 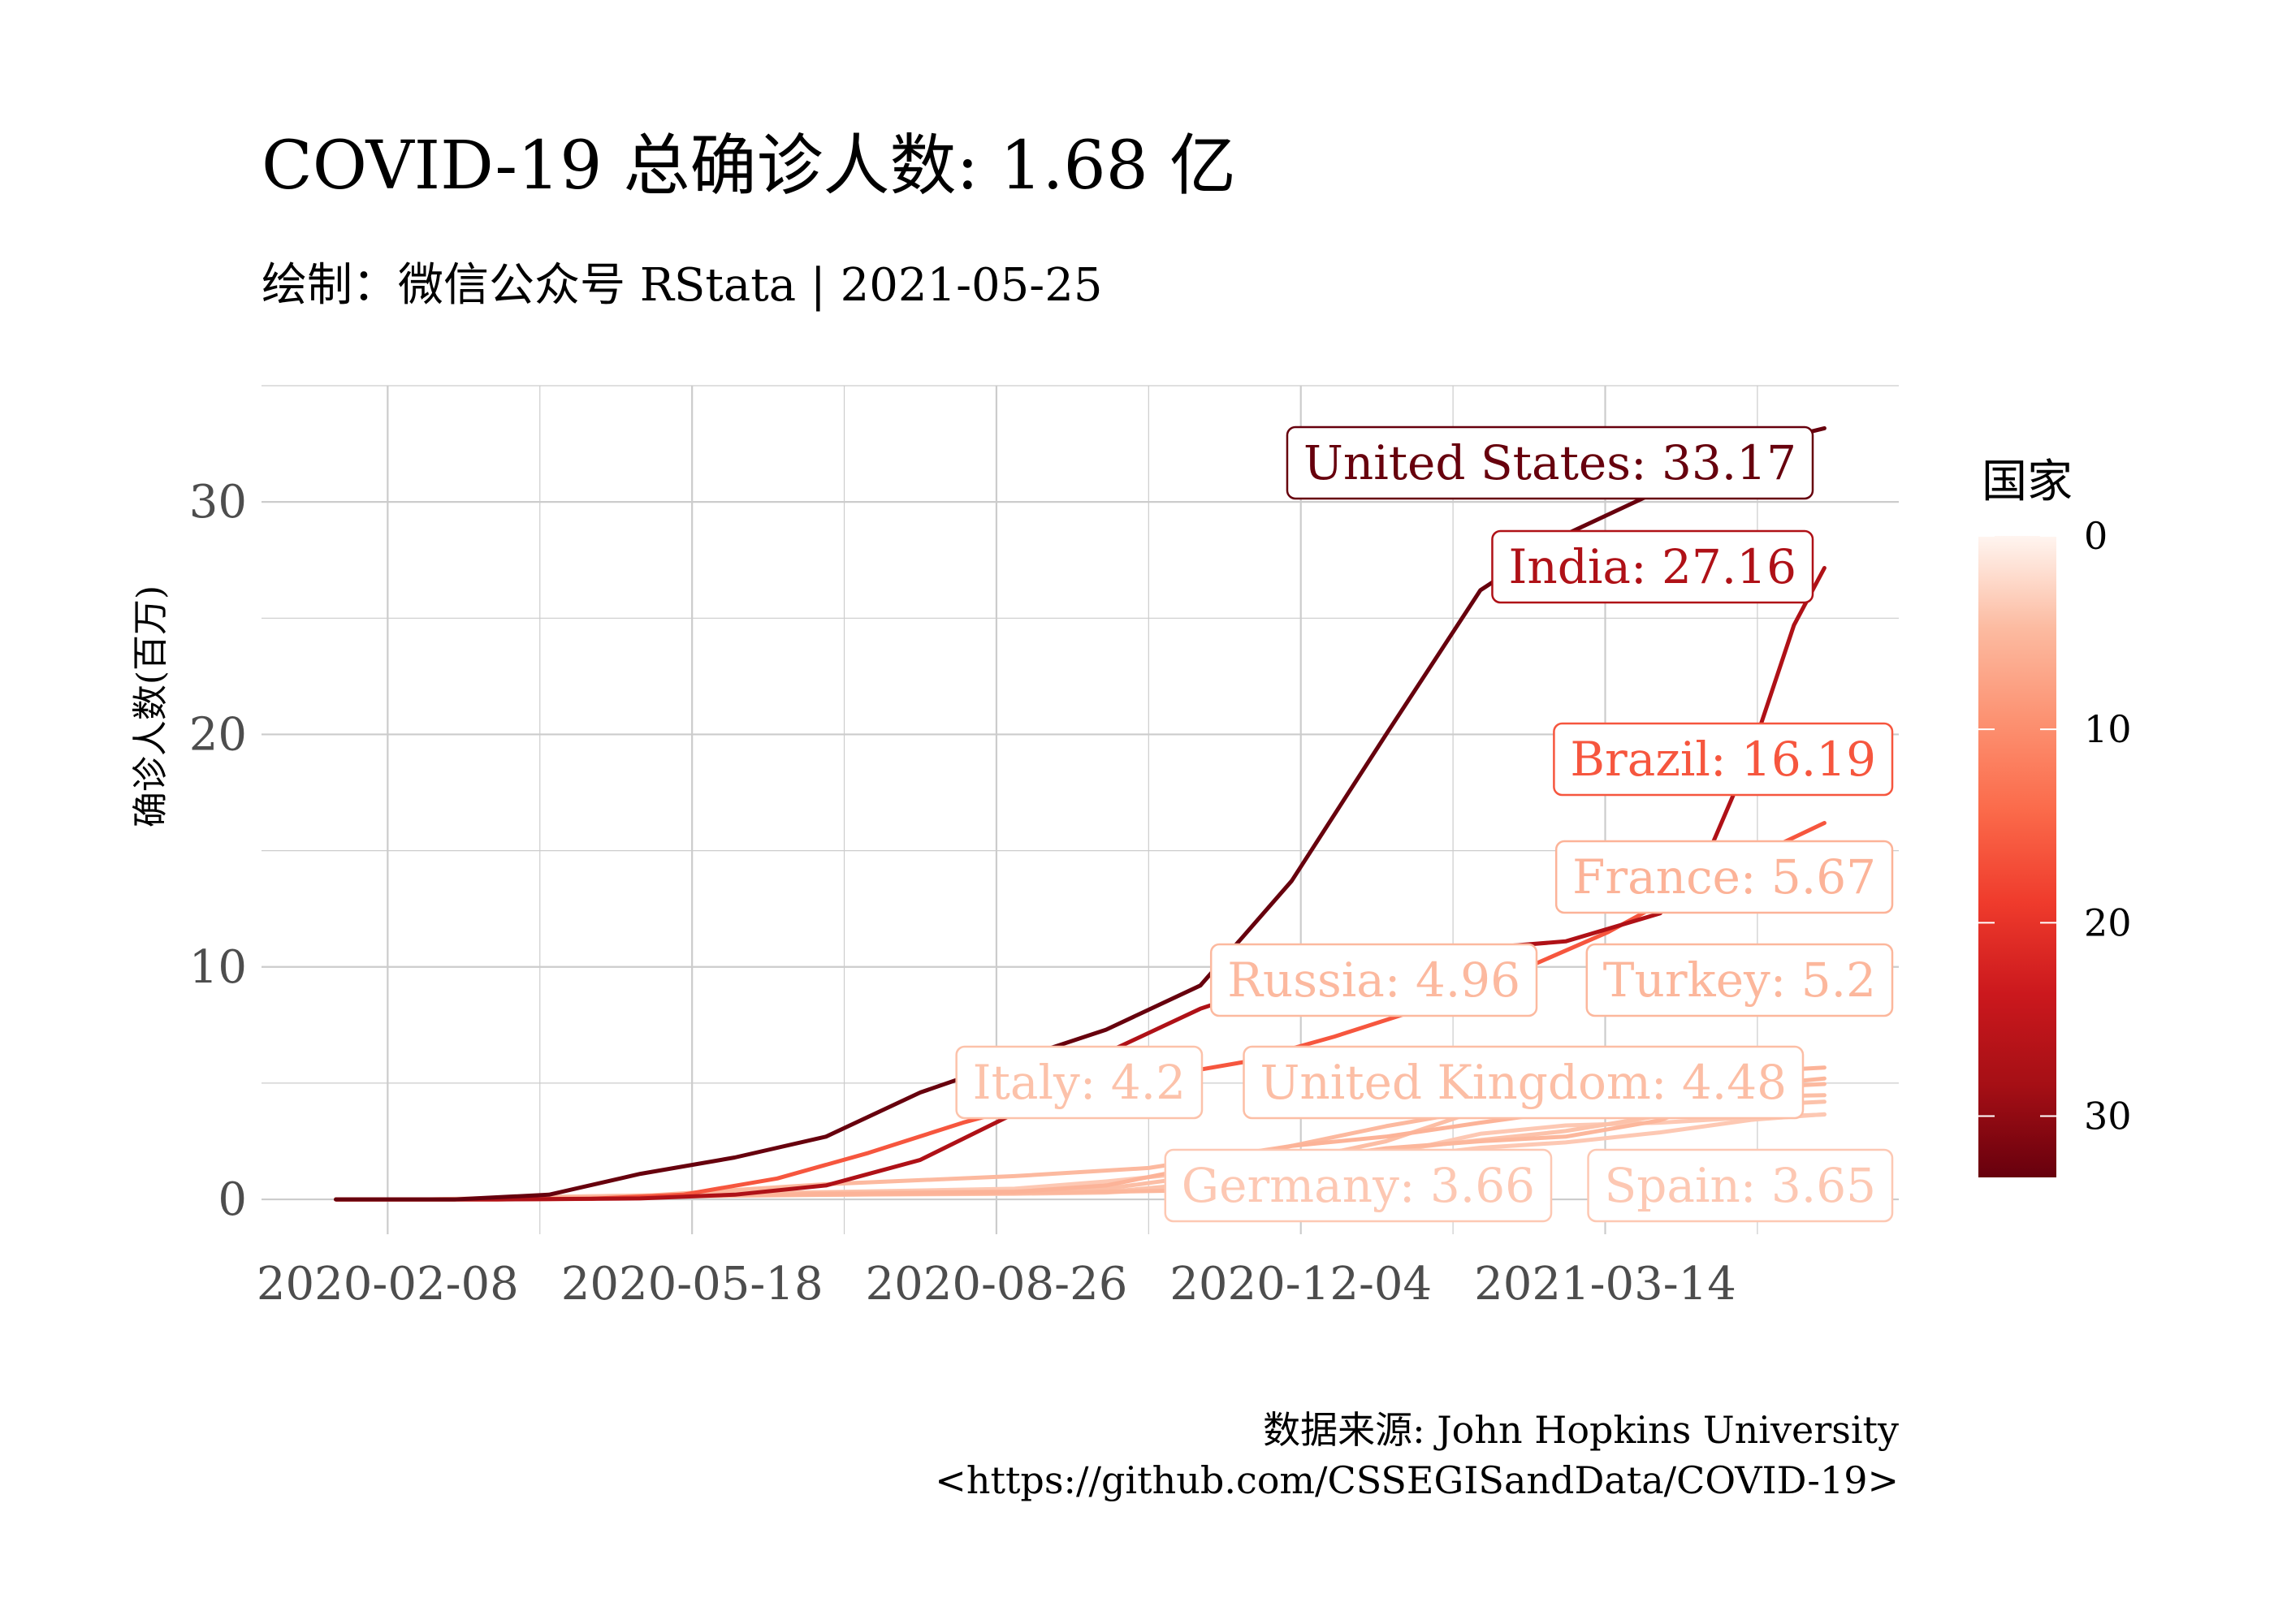 I want to click on legend-title: 国家, so click(x=2028, y=482).